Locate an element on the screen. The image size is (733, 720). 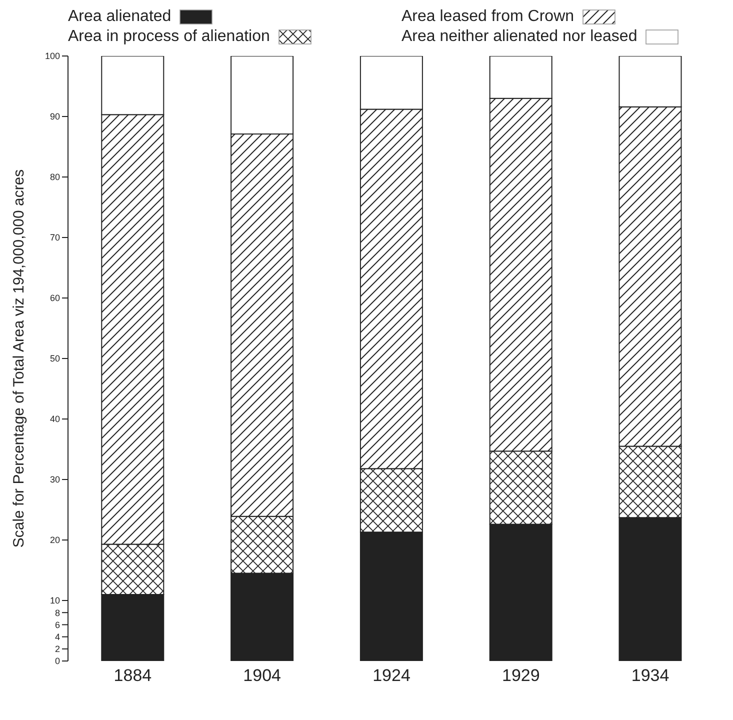
legend-label: Area in process of alienation is located at coordinates (169, 37).